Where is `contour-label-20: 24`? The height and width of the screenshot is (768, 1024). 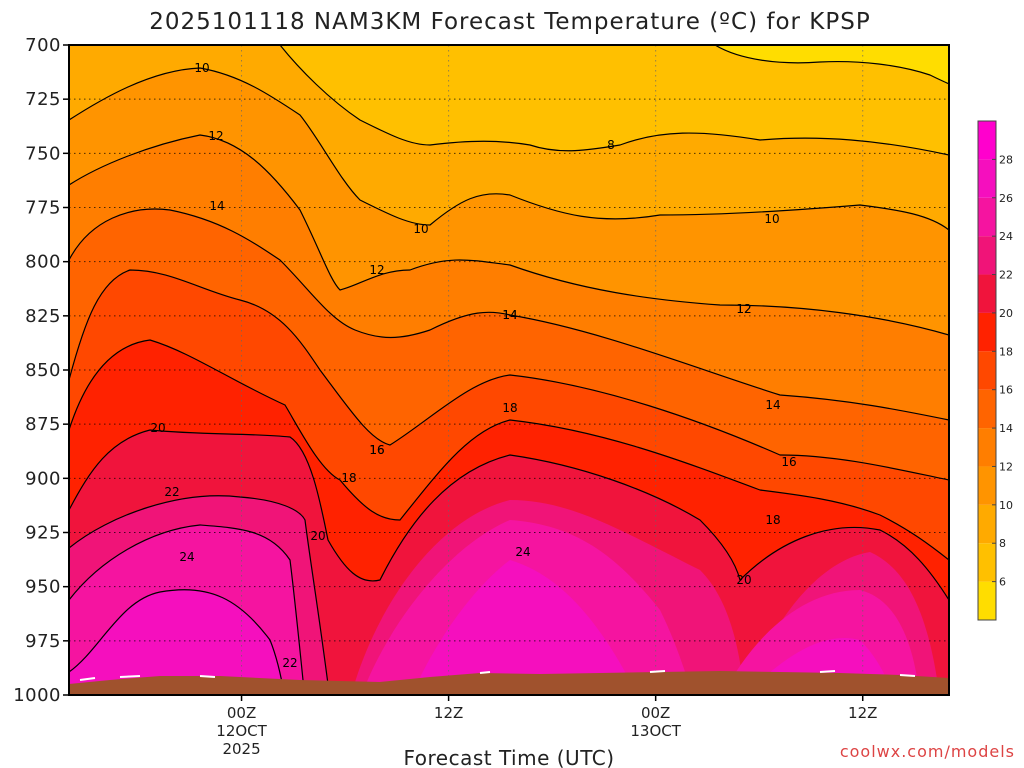 contour-label-20: 24 is located at coordinates (522, 552).